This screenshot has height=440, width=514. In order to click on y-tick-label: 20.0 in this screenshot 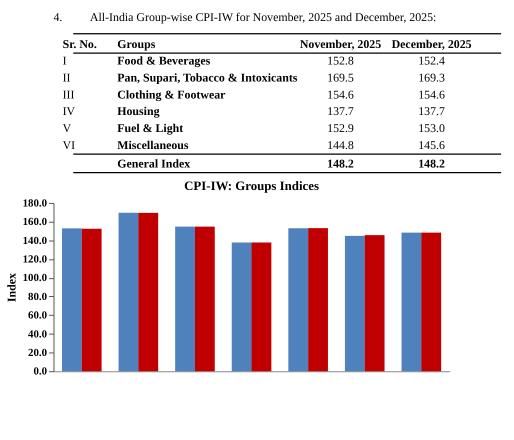, I will do `click(38, 353)`.